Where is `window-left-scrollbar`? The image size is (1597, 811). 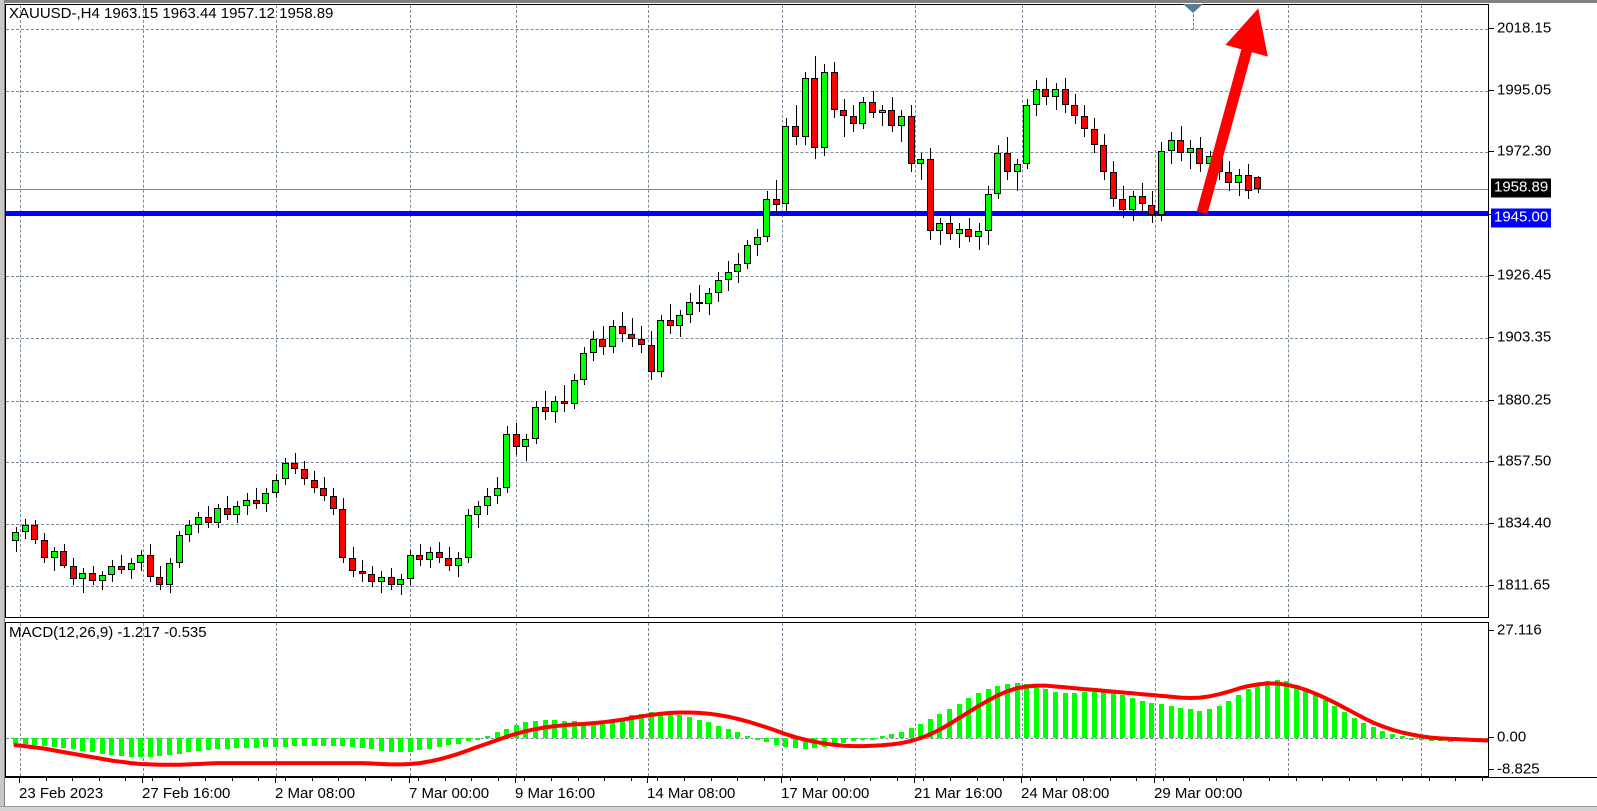 window-left-scrollbar is located at coordinates (2, 405).